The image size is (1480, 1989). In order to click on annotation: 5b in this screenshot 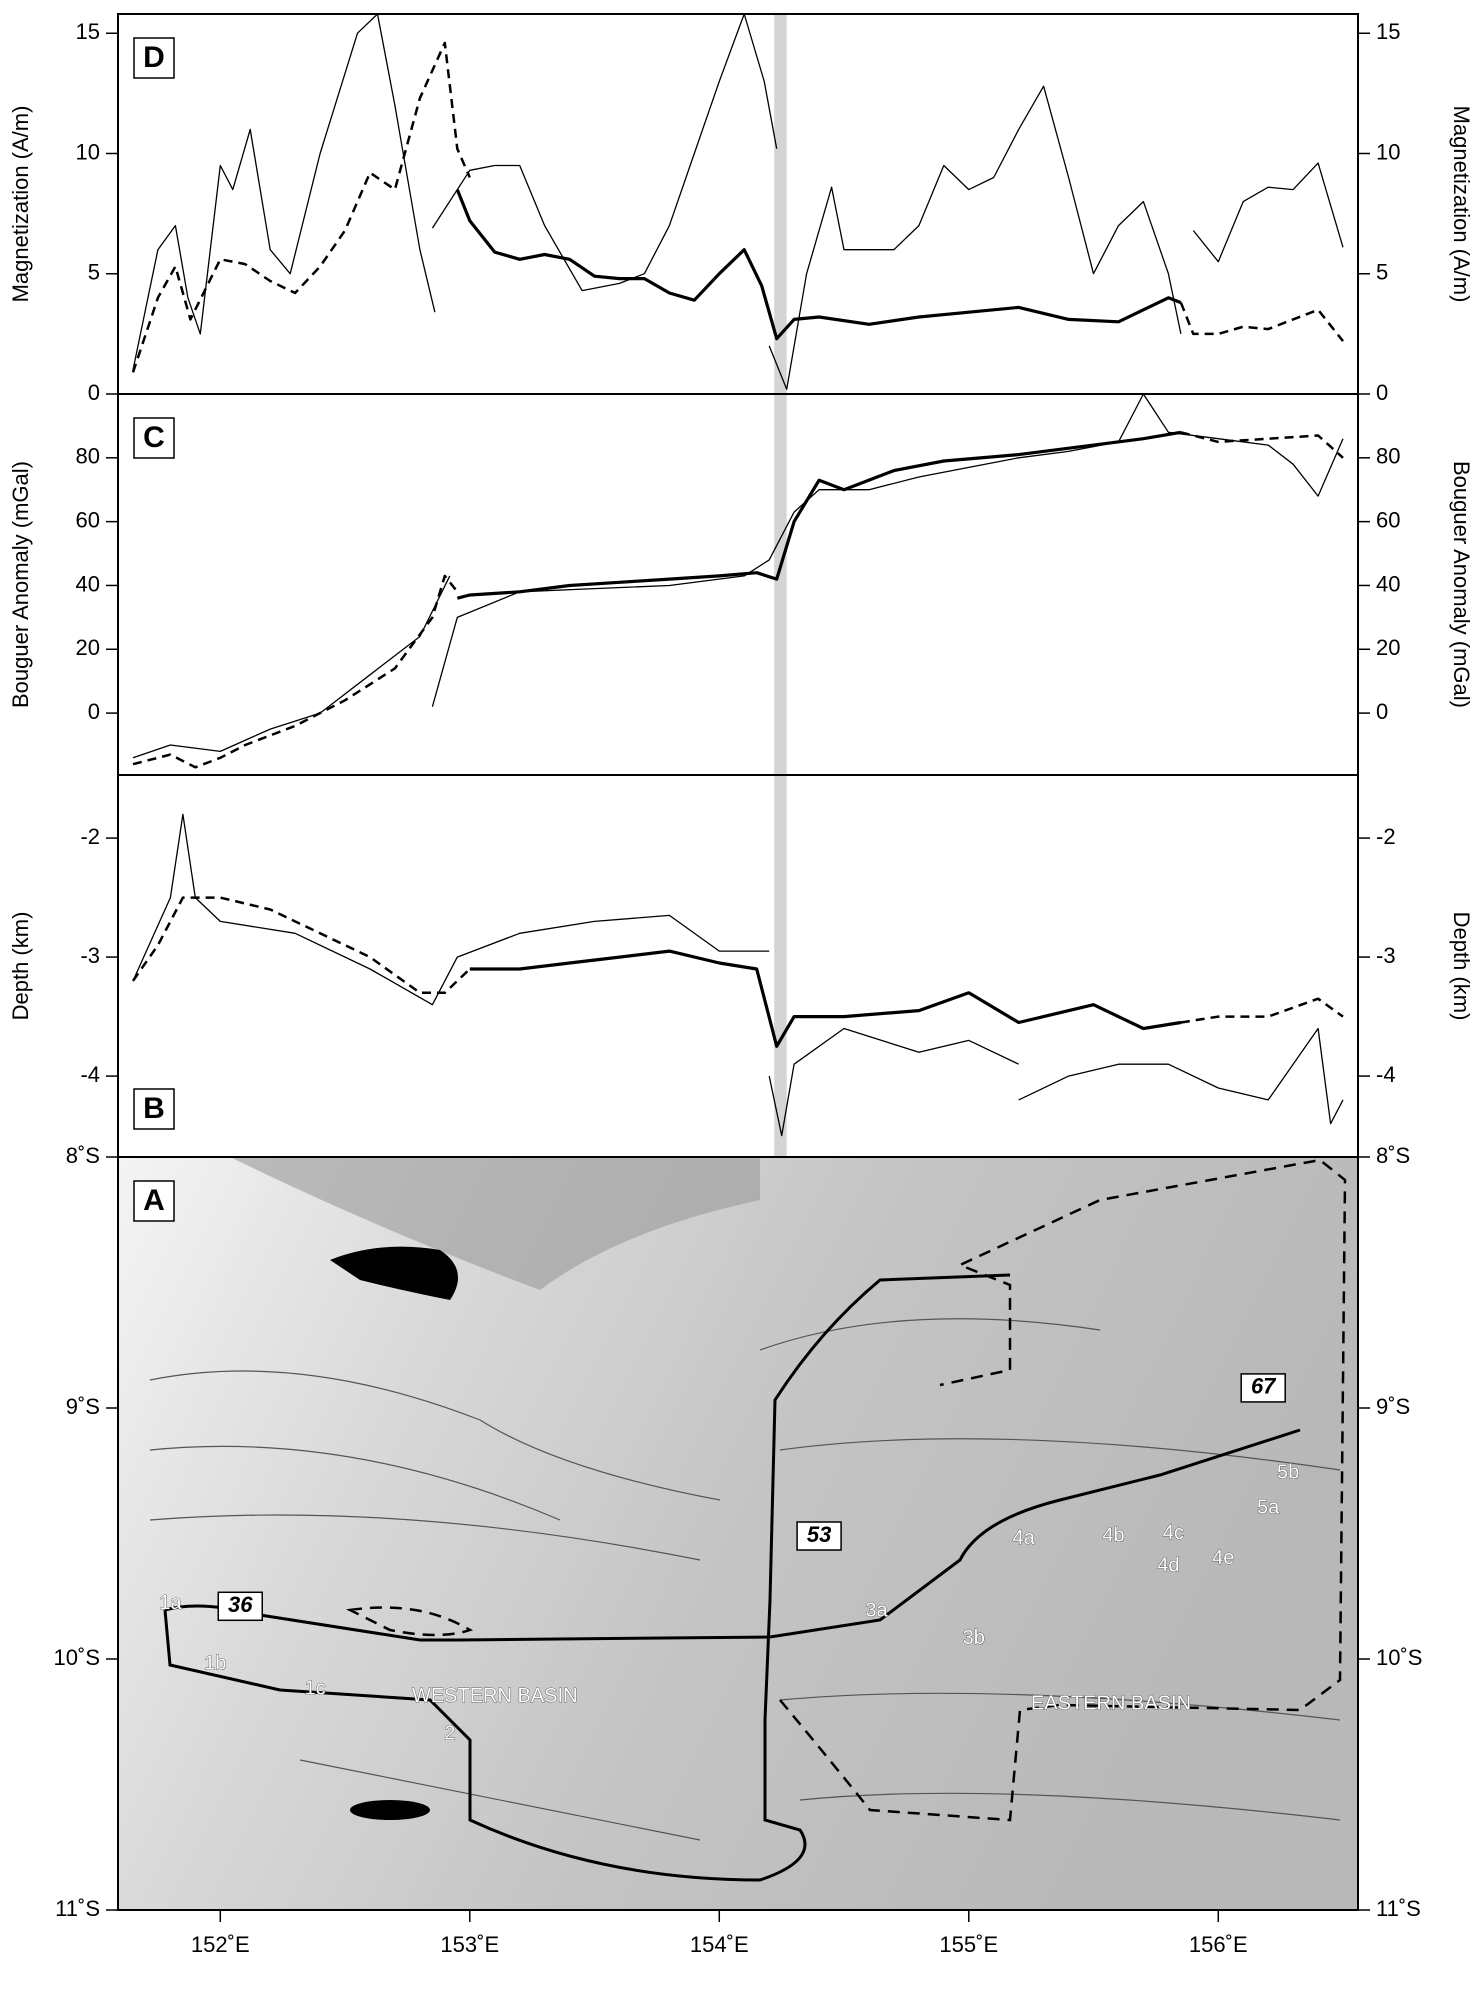, I will do `click(1288, 1473)`.